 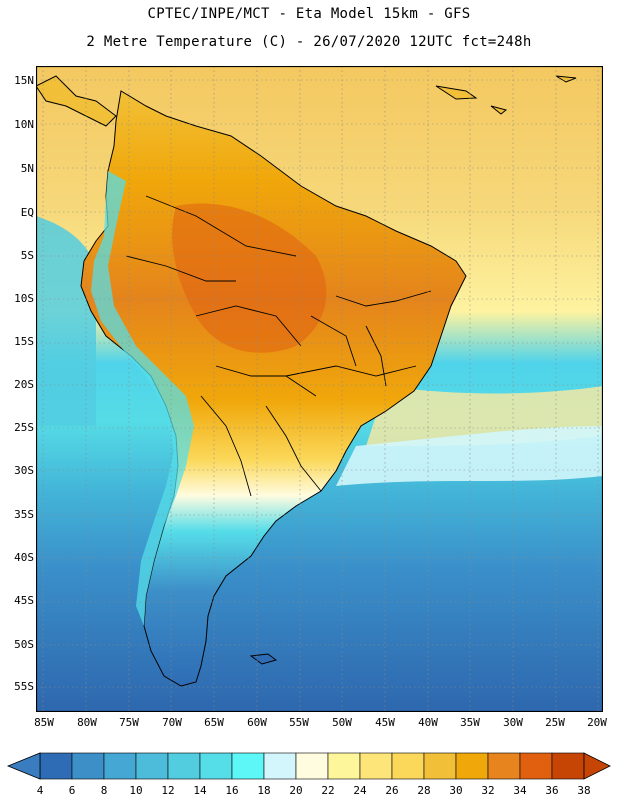 What do you see at coordinates (584, 790) in the screenshot?
I see `colorbar-tick-label: 38` at bounding box center [584, 790].